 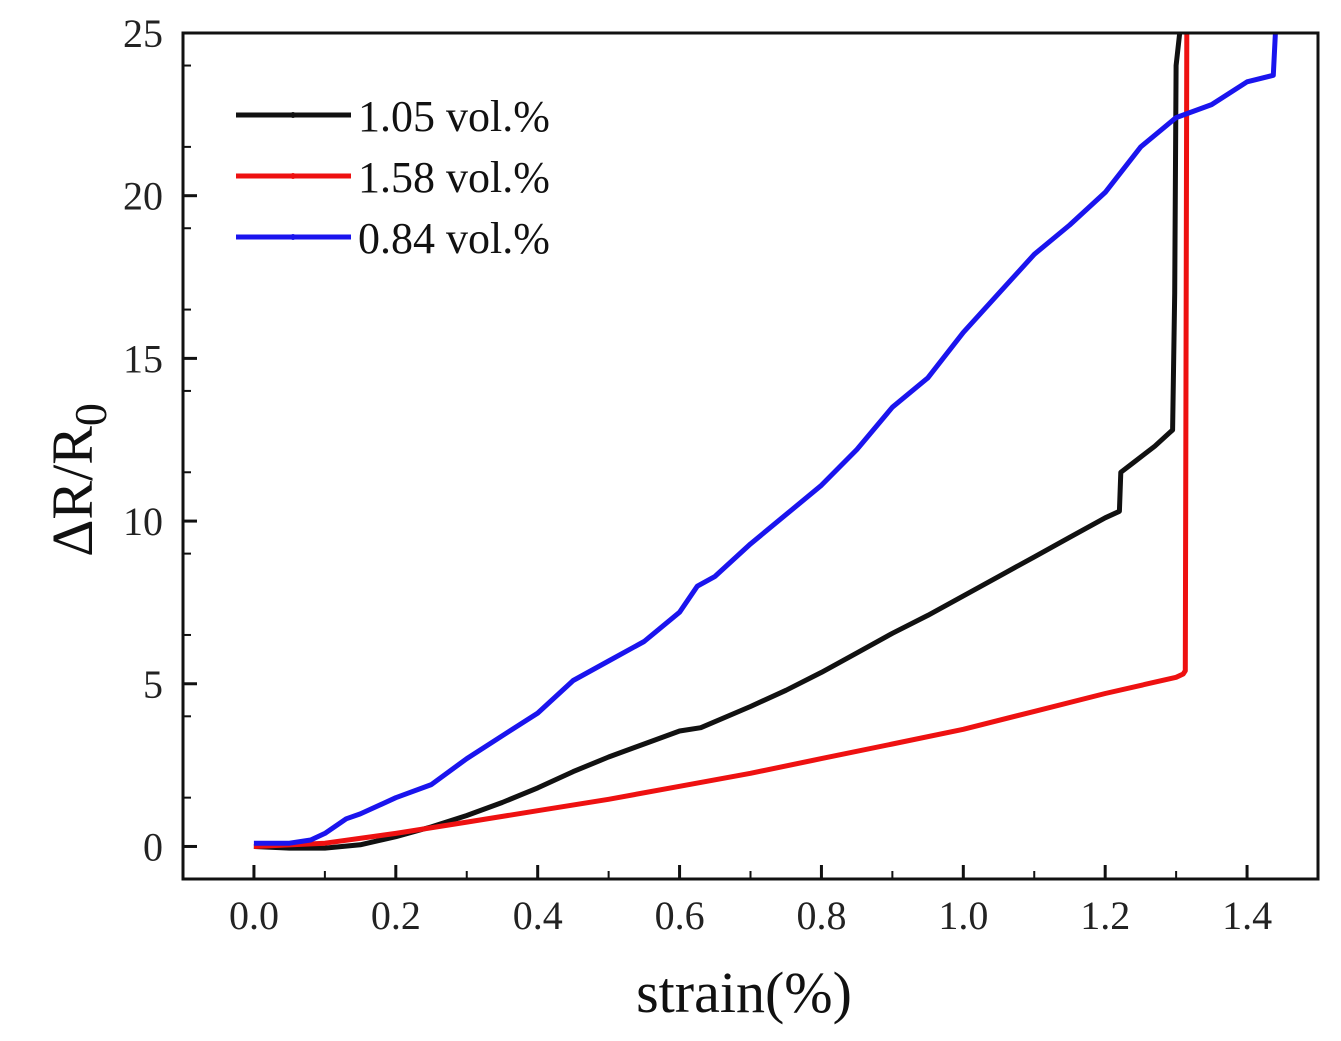 What do you see at coordinates (821, 915) in the screenshot?
I see `x-tick-label: 0.8` at bounding box center [821, 915].